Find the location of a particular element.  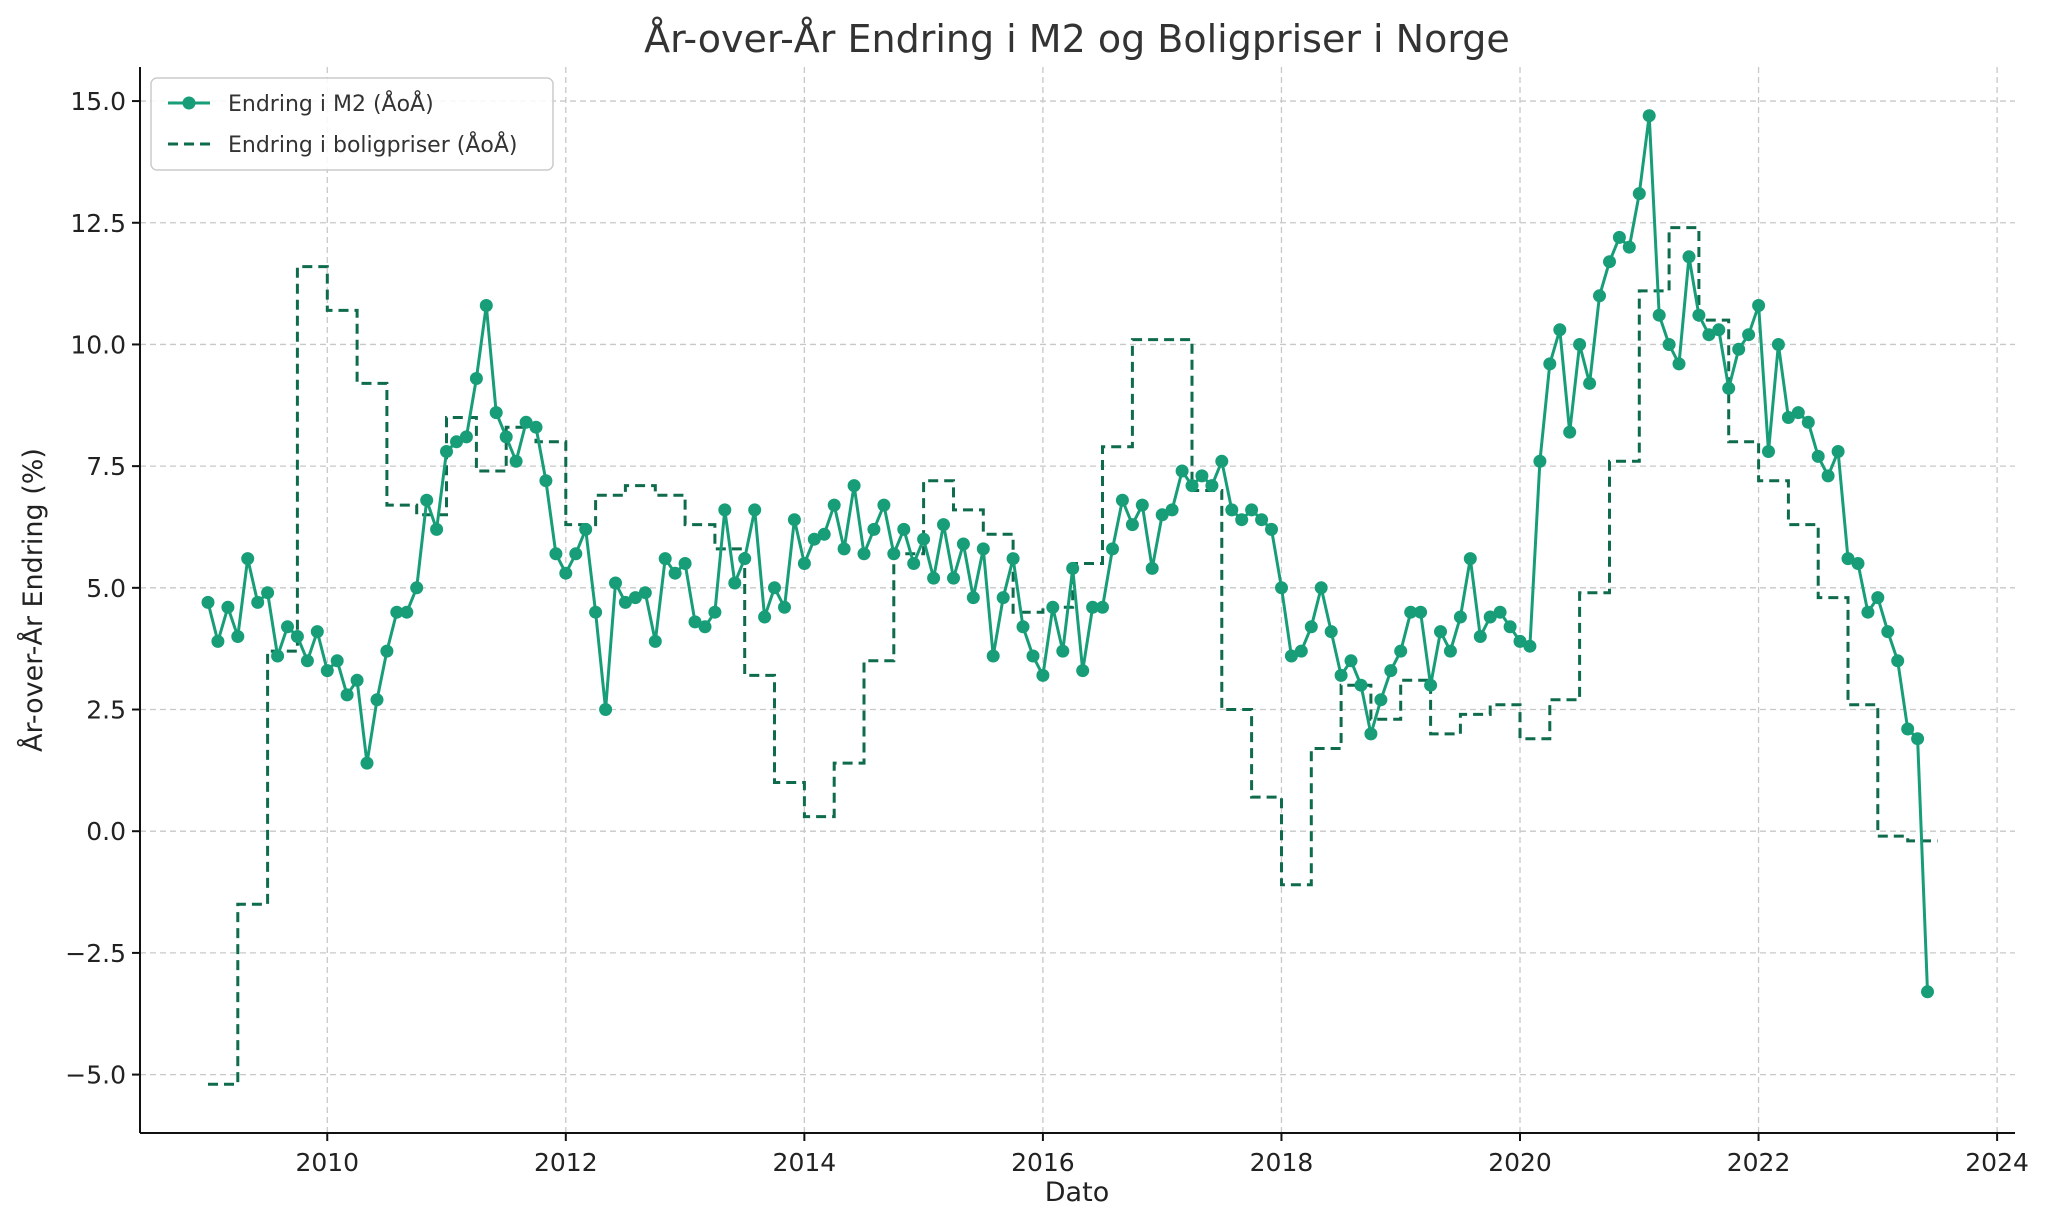

y-tick-label: 15.0 is located at coordinates (98, 101).